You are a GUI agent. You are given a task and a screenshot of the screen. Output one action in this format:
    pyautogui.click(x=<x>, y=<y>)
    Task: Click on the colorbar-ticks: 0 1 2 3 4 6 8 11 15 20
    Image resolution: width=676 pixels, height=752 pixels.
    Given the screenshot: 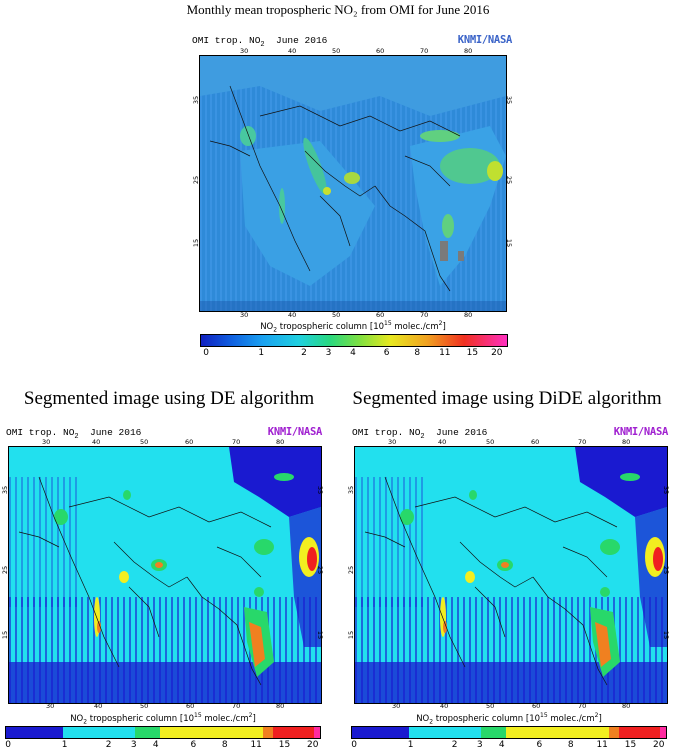 What is the action you would take?
    pyautogui.click(x=353, y=354)
    